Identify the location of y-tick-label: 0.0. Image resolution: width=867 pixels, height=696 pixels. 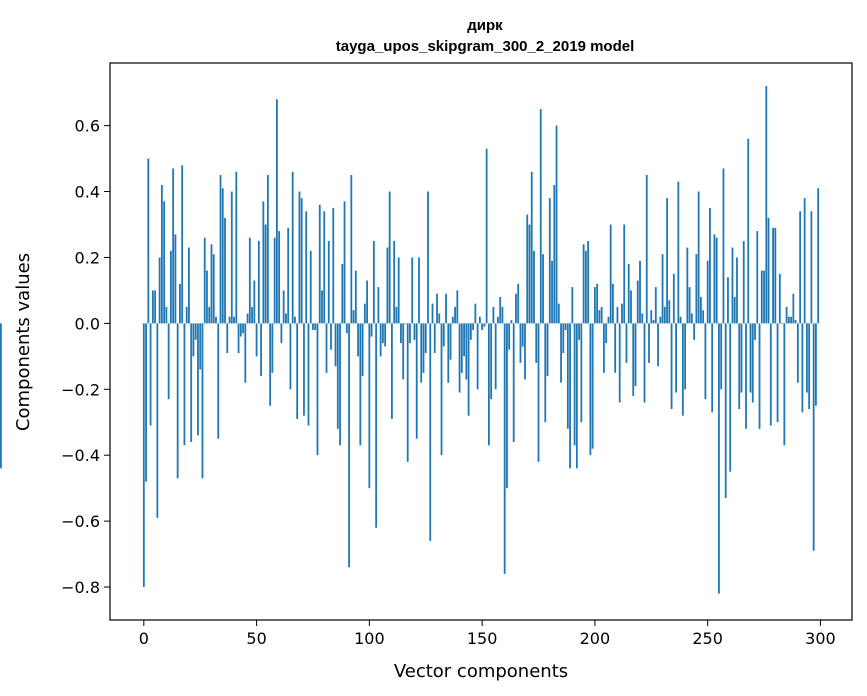
(87, 323).